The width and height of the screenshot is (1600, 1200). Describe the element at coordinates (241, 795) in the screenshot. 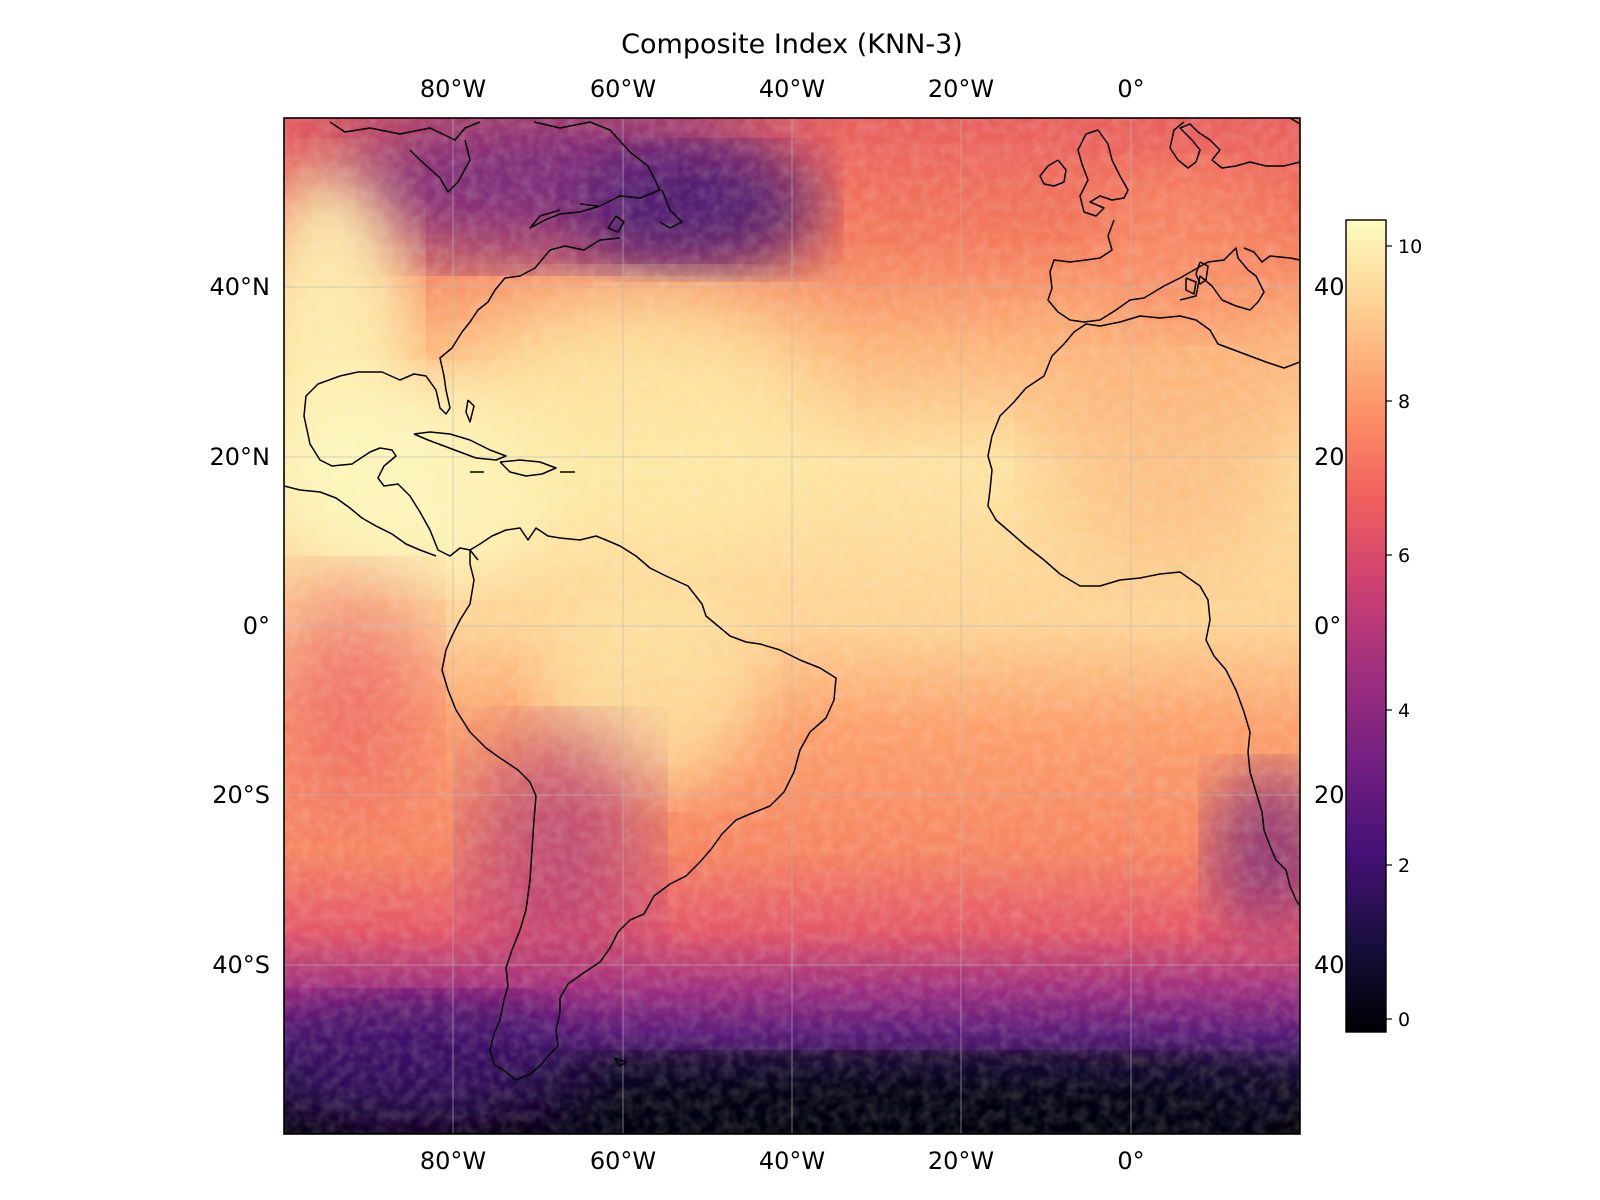

I see `lat-label-left: 20°S` at that location.